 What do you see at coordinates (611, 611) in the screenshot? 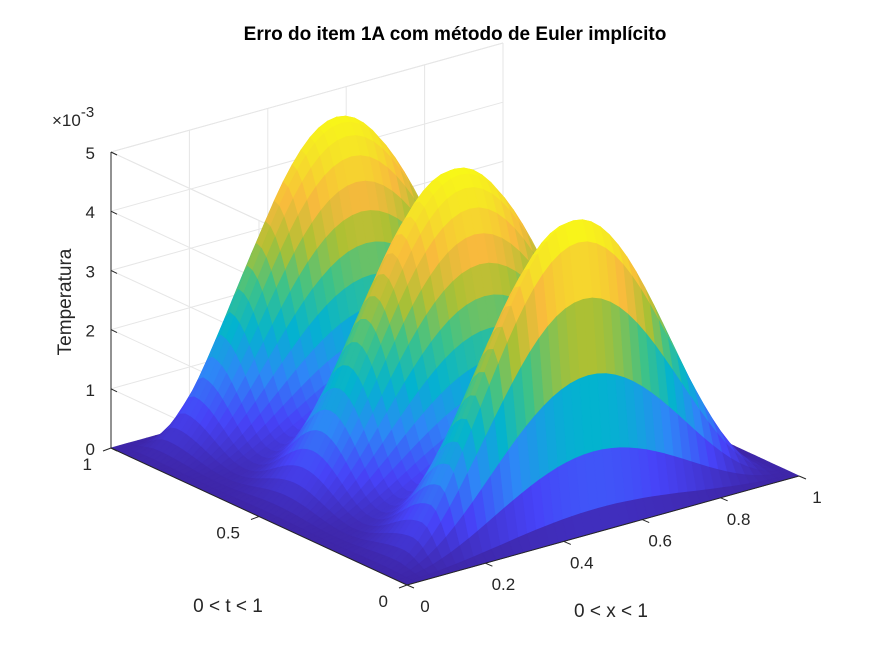
I see `x-axis-label: 0 < x < 1` at bounding box center [611, 611].